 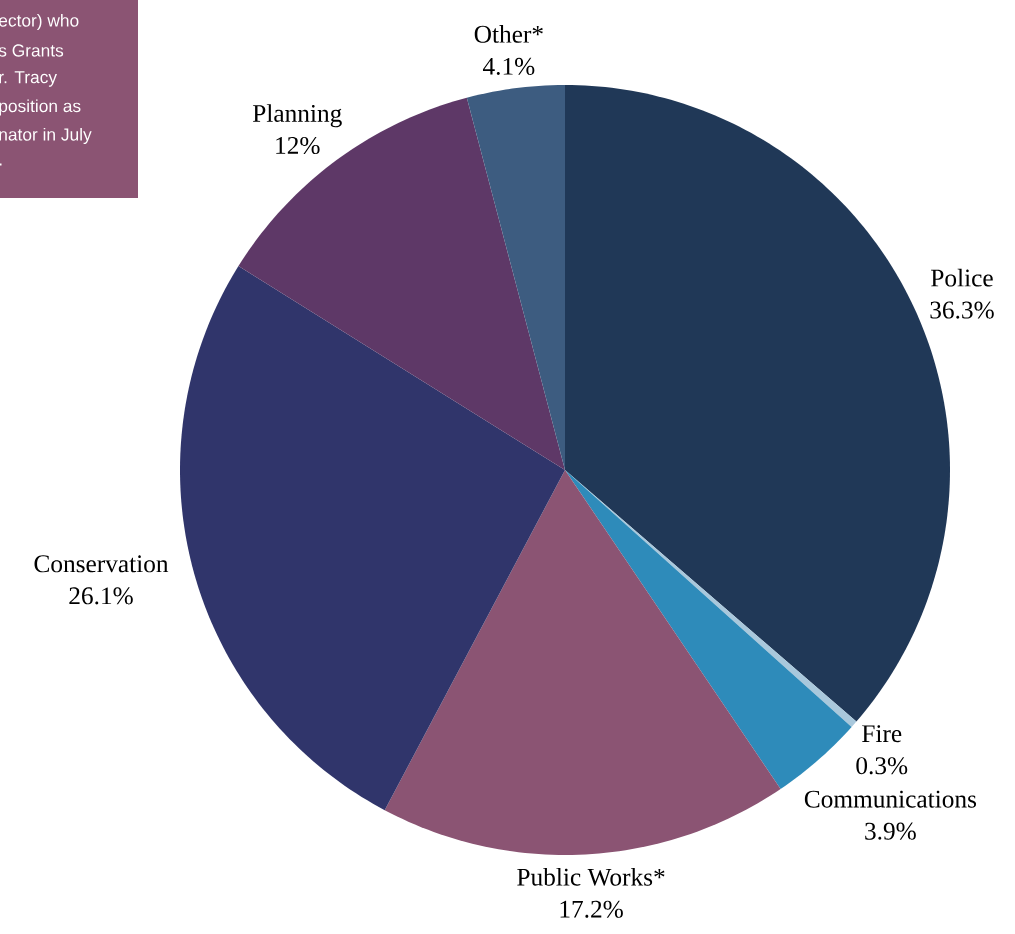 What do you see at coordinates (46, 136) in the screenshot?
I see `text: nator in July` at bounding box center [46, 136].